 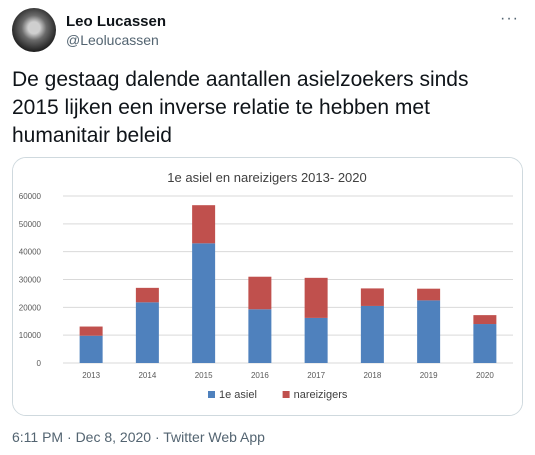 What do you see at coordinates (30, 280) in the screenshot?
I see `y-tick-label: 30000` at bounding box center [30, 280].